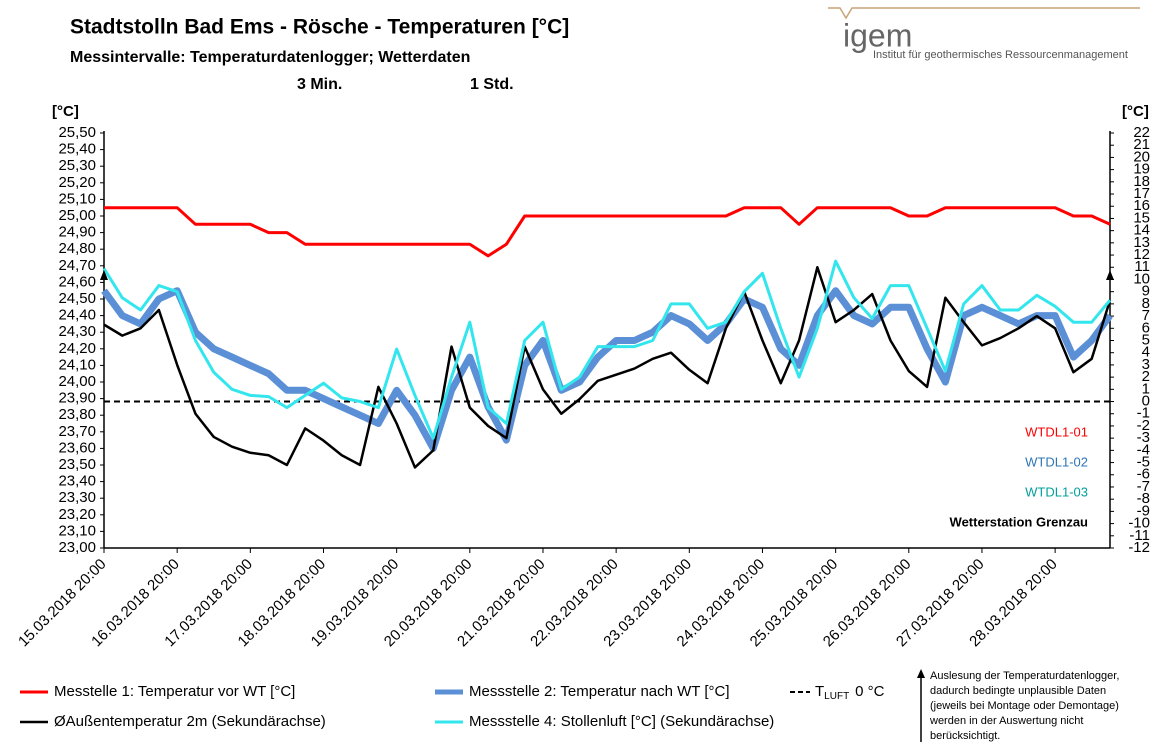  I want to click on y2-tick-label: 8, so click(1146, 303).